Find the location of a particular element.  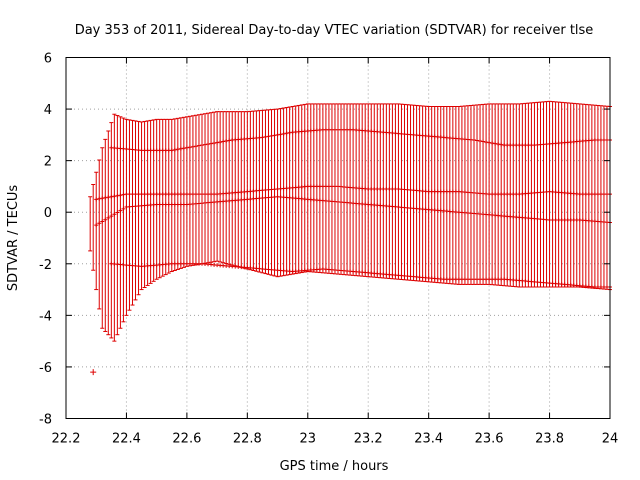

y-axis-label: SDTVAR / TECUs is located at coordinates (13, 238).